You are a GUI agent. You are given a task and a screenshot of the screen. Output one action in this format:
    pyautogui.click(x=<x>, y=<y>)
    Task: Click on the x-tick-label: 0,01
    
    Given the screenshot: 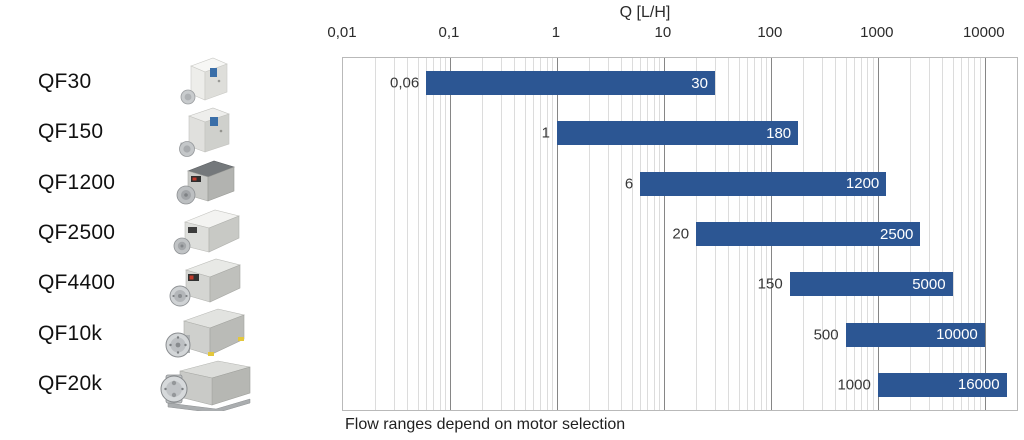 What is the action you would take?
    pyautogui.click(x=342, y=32)
    